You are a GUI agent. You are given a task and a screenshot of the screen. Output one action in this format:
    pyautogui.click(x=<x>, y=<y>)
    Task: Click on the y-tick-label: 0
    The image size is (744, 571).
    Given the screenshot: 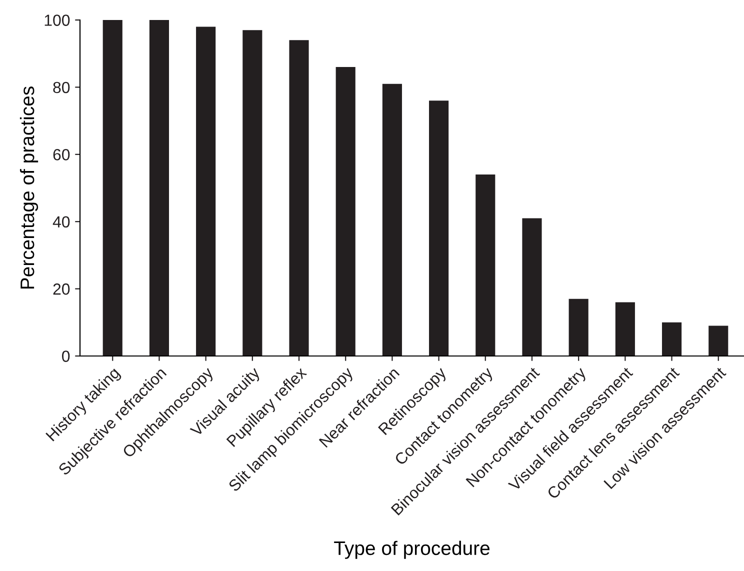 What is the action you would take?
    pyautogui.click(x=66, y=356)
    